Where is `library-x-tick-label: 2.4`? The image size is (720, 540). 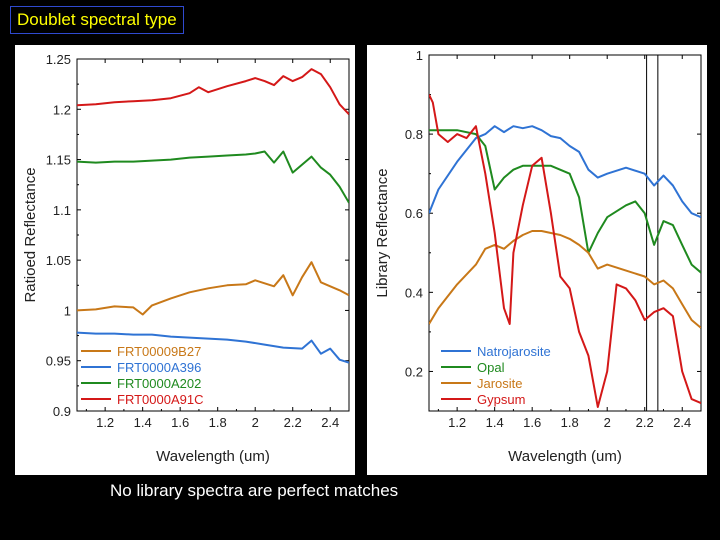
library-x-tick-label: 2.4 is located at coordinates (682, 422).